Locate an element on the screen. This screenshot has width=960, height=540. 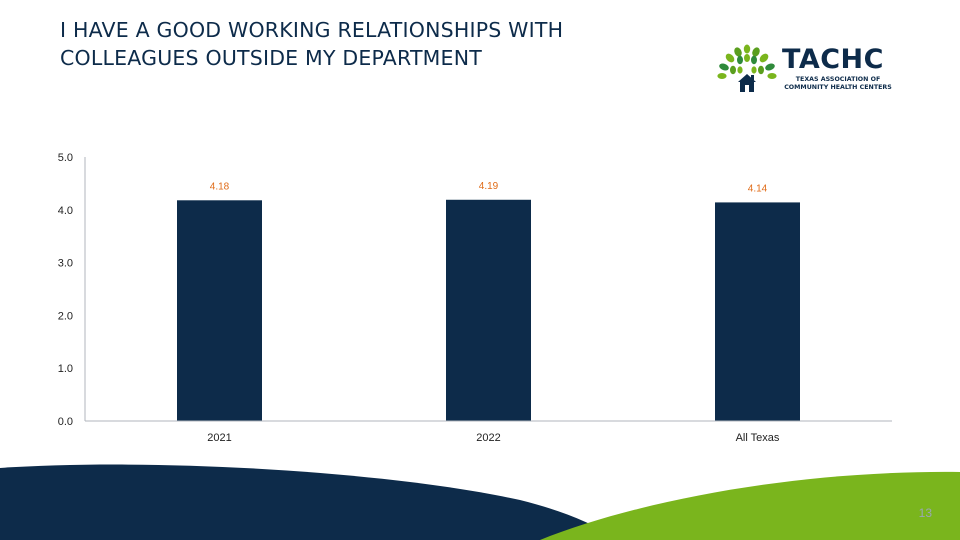
slide-title-line-2: COLLEAGUES OUTSIDE MY DEPARTMENT is located at coordinates (271, 58).